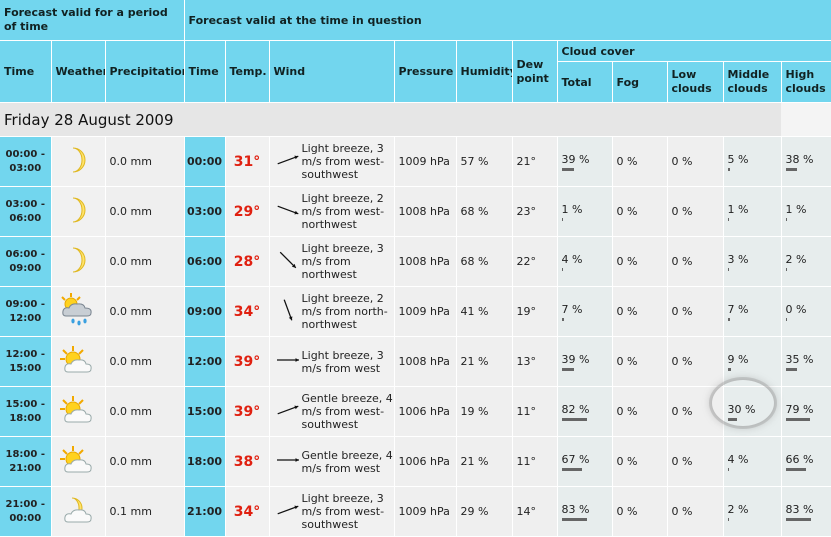 This screenshot has width=831, height=537. Describe the element at coordinates (535, 71) in the screenshot. I see `col-dew-point-header: Dew point` at that location.